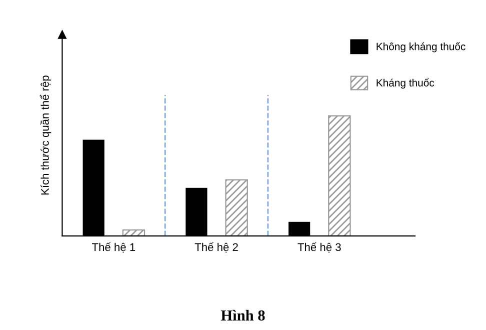 This screenshot has width=486, height=330. I want to click on x-tick-label: Thế hệ 2, so click(216, 247).